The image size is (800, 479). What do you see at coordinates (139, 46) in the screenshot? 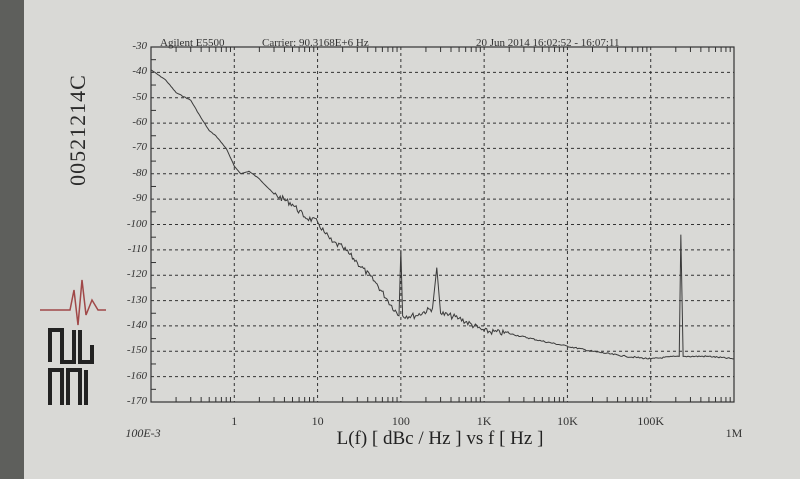
I see `y-tick-label: -30` at bounding box center [139, 46].